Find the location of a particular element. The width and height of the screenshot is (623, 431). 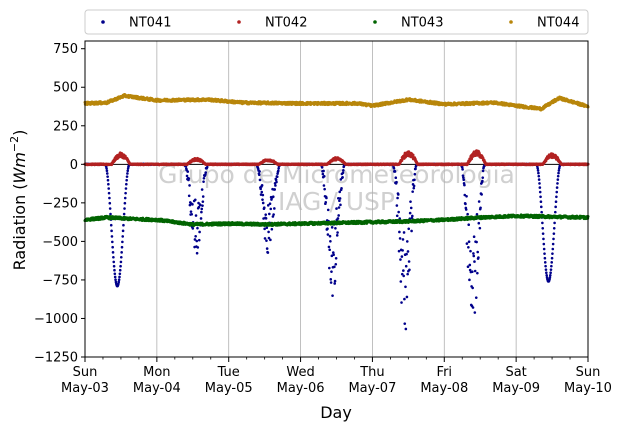

legend-label: NT042 is located at coordinates (286, 23).